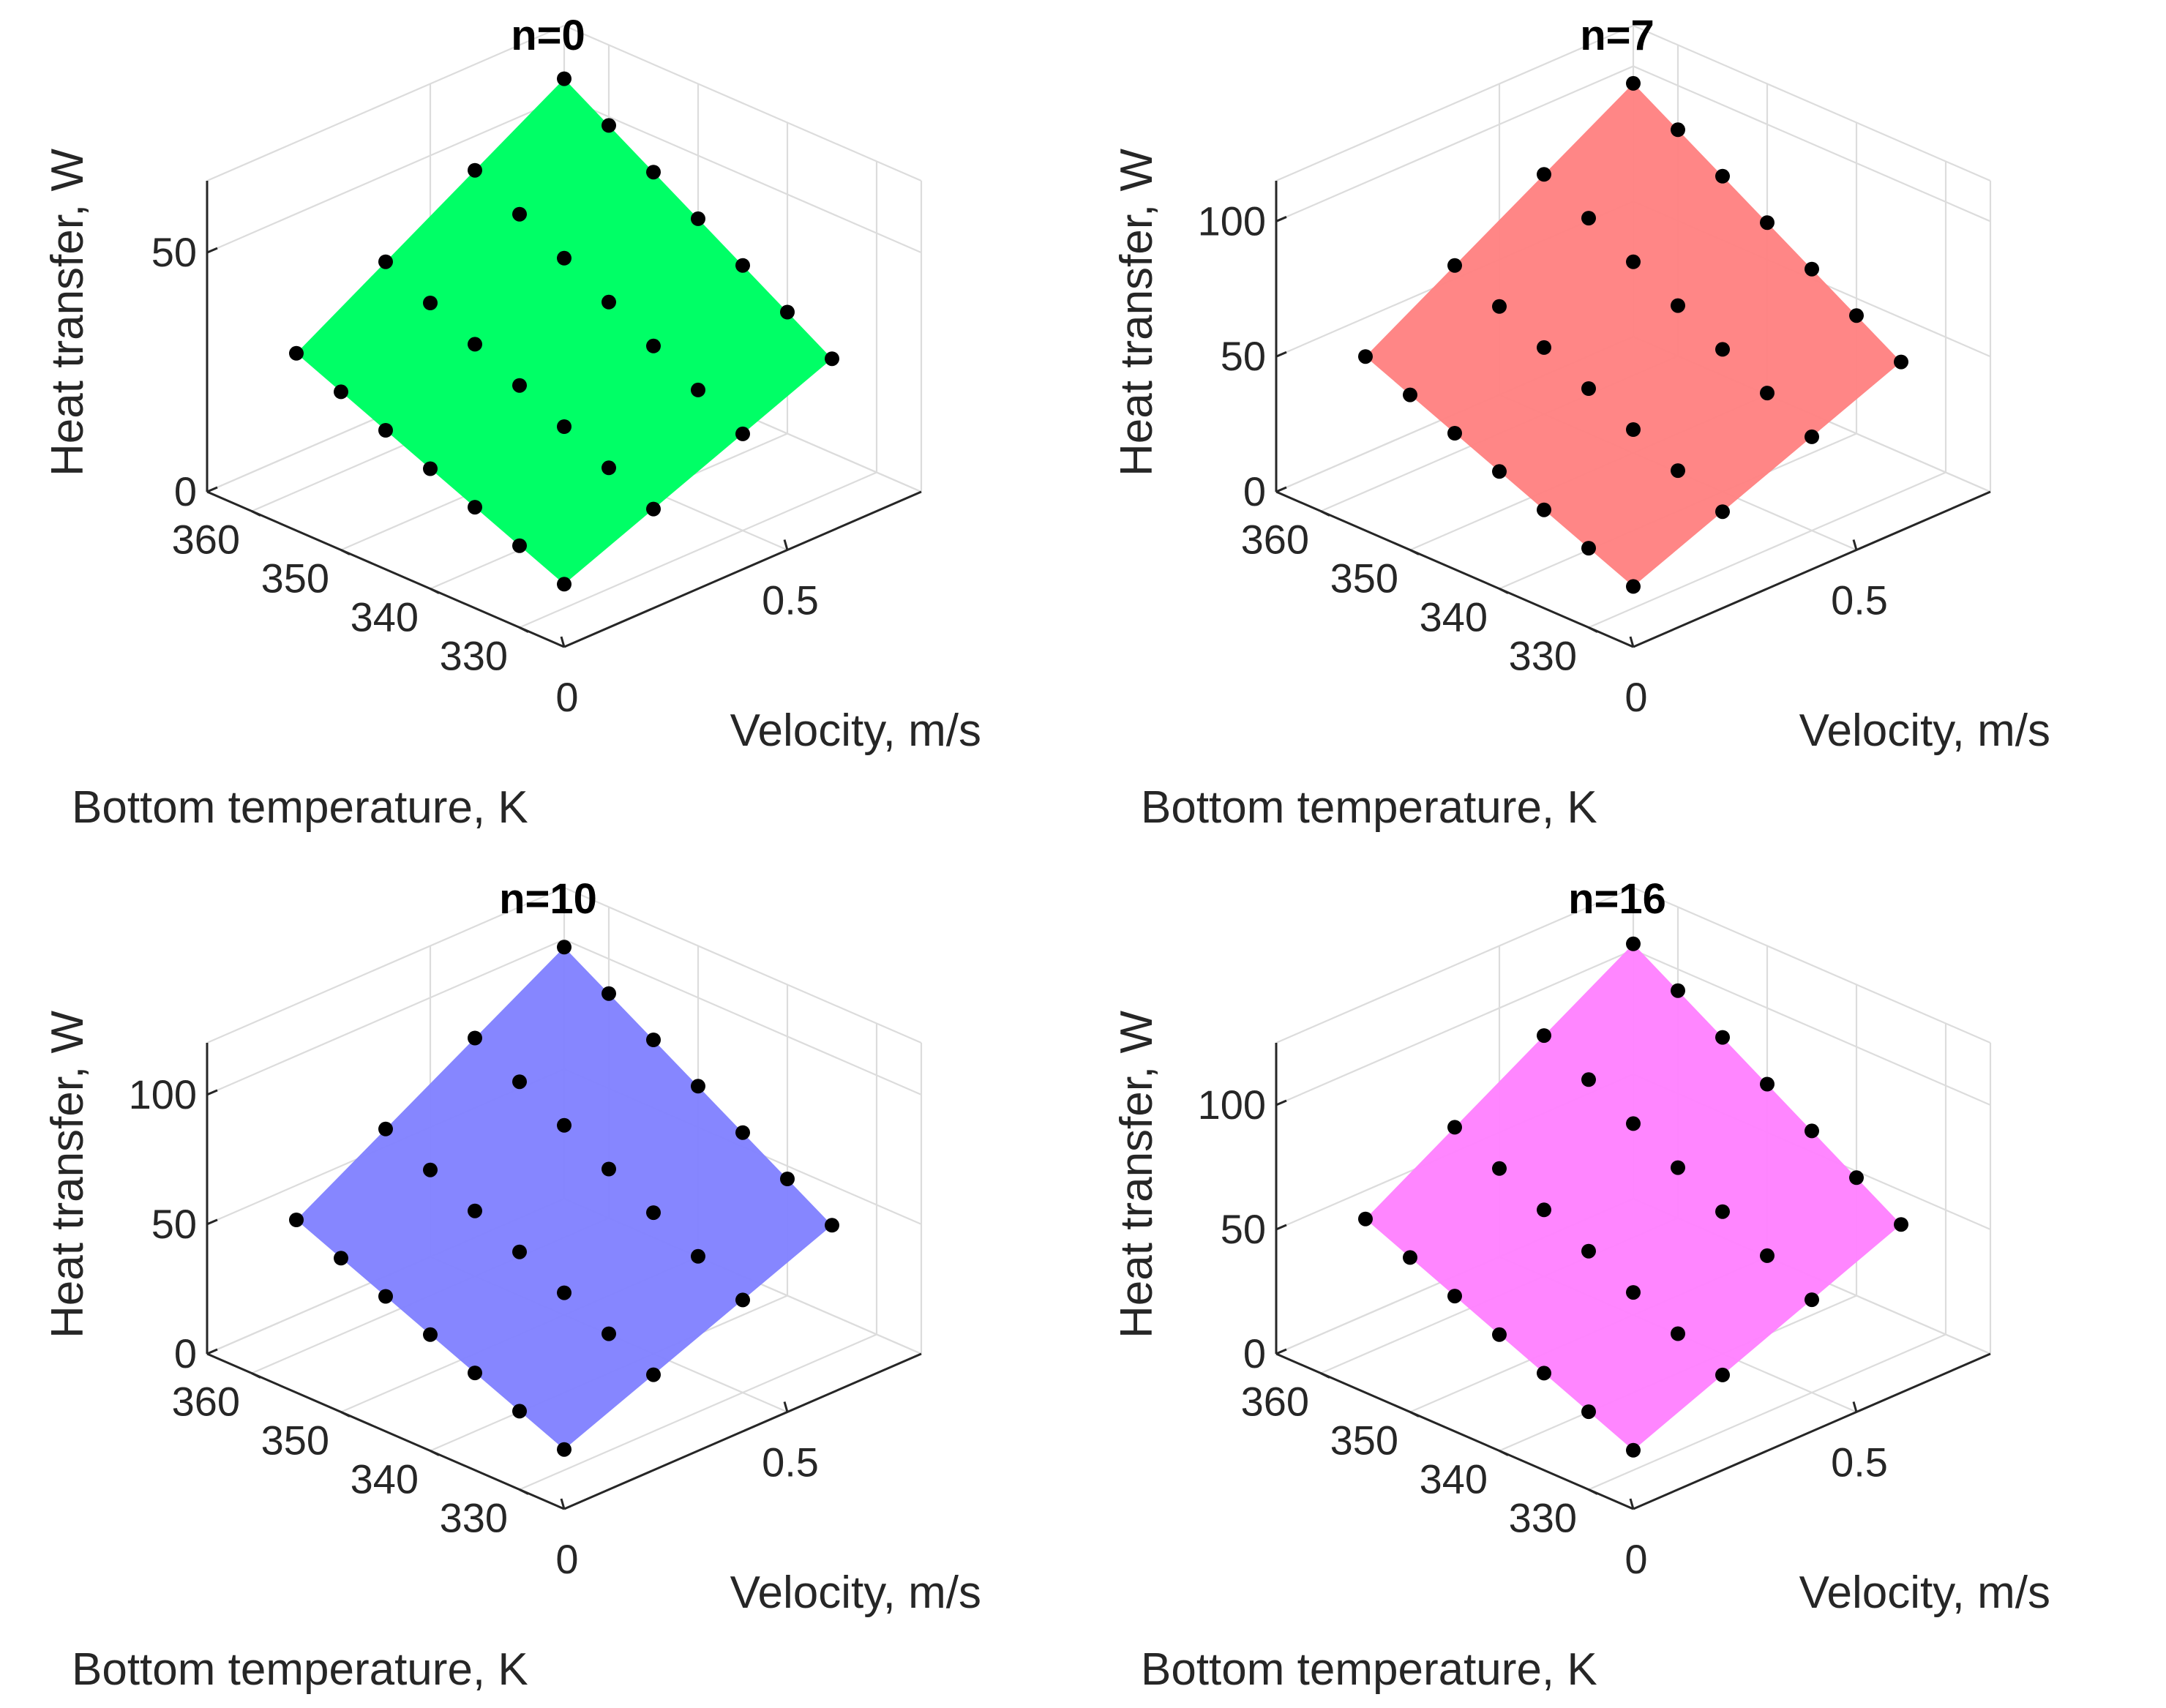  I want to click on z-axis-label: Heat transfer, W, so click(67, 1174).